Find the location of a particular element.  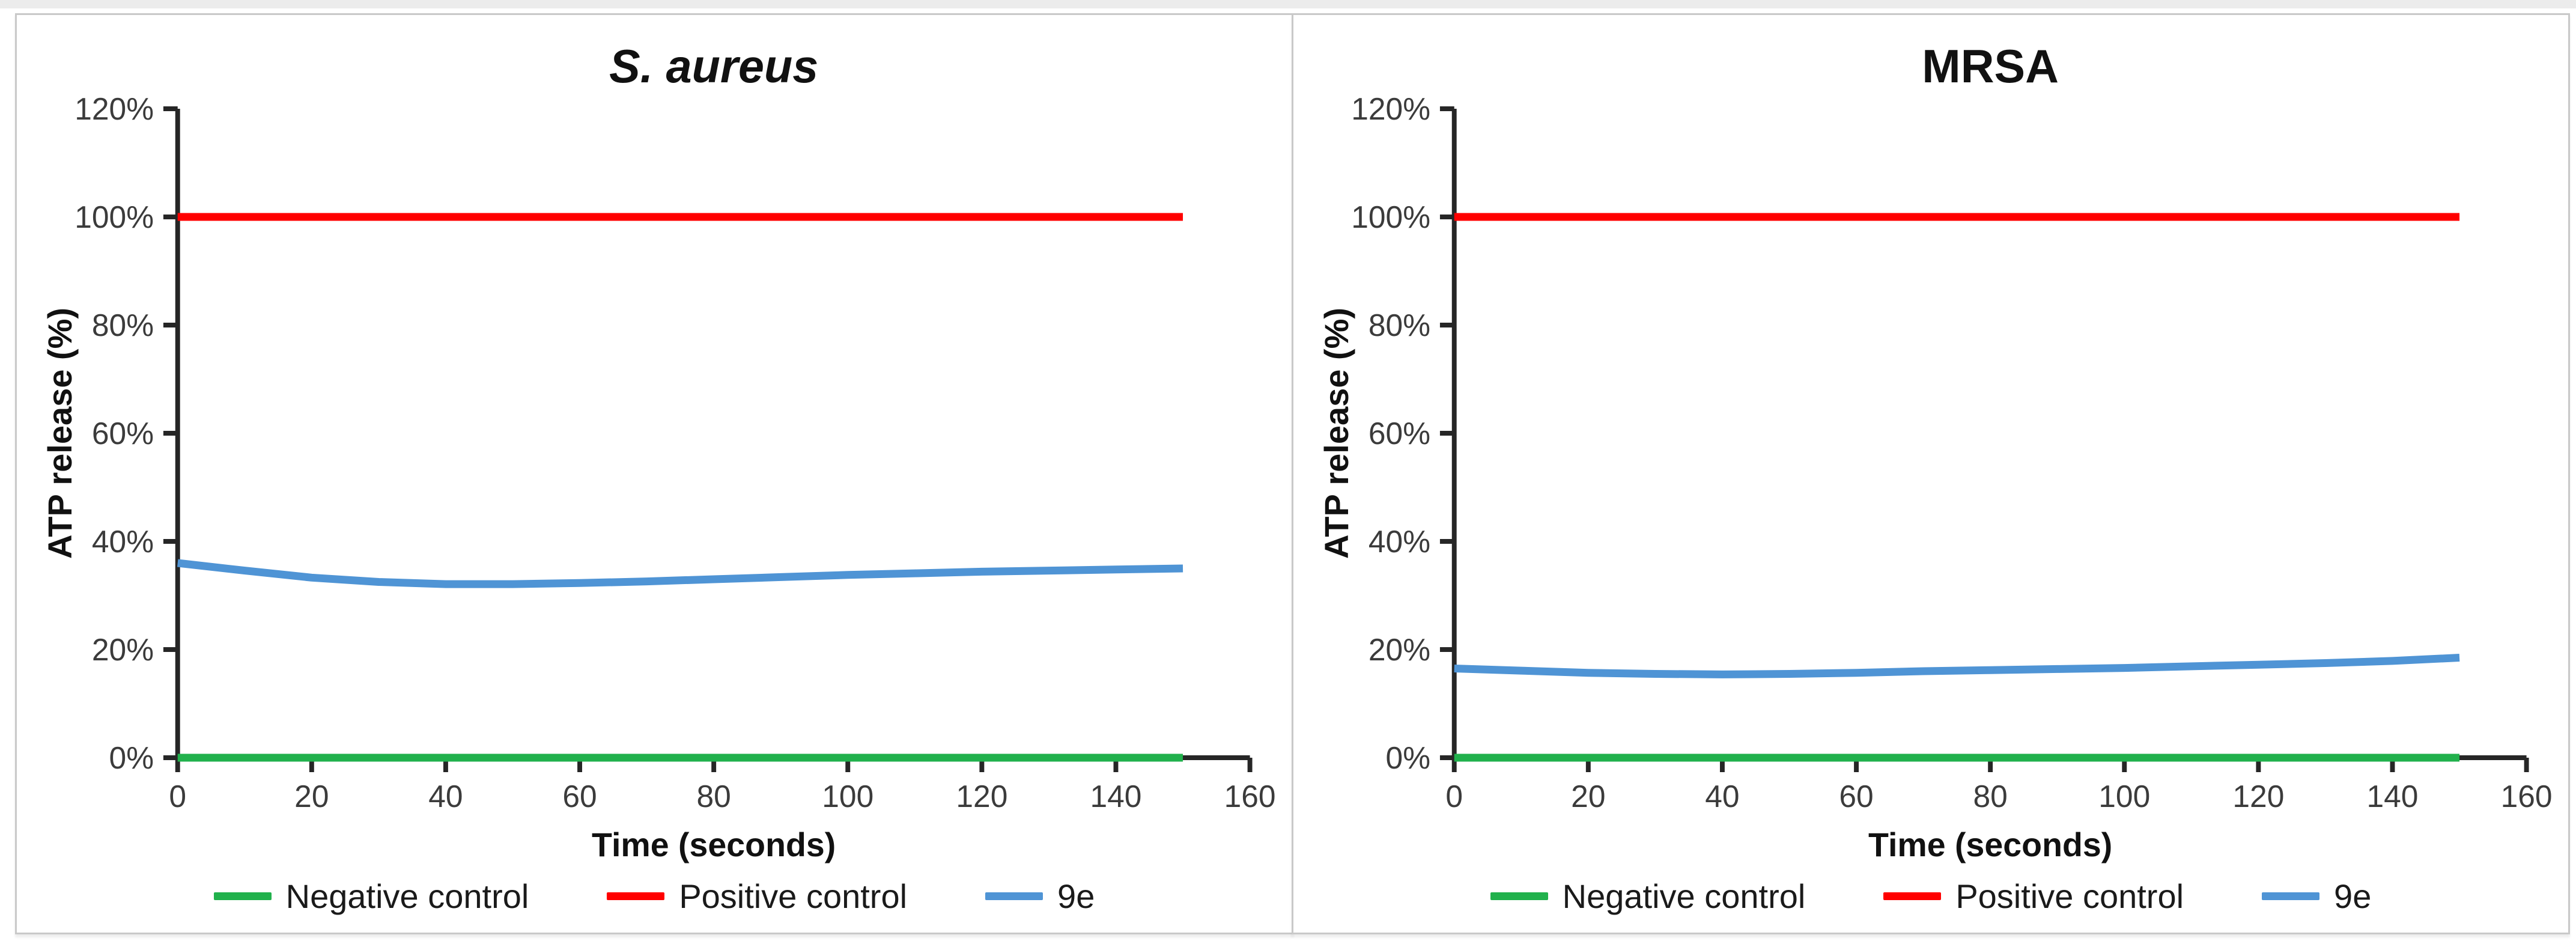

chart-title: S. aureus is located at coordinates (713, 67).